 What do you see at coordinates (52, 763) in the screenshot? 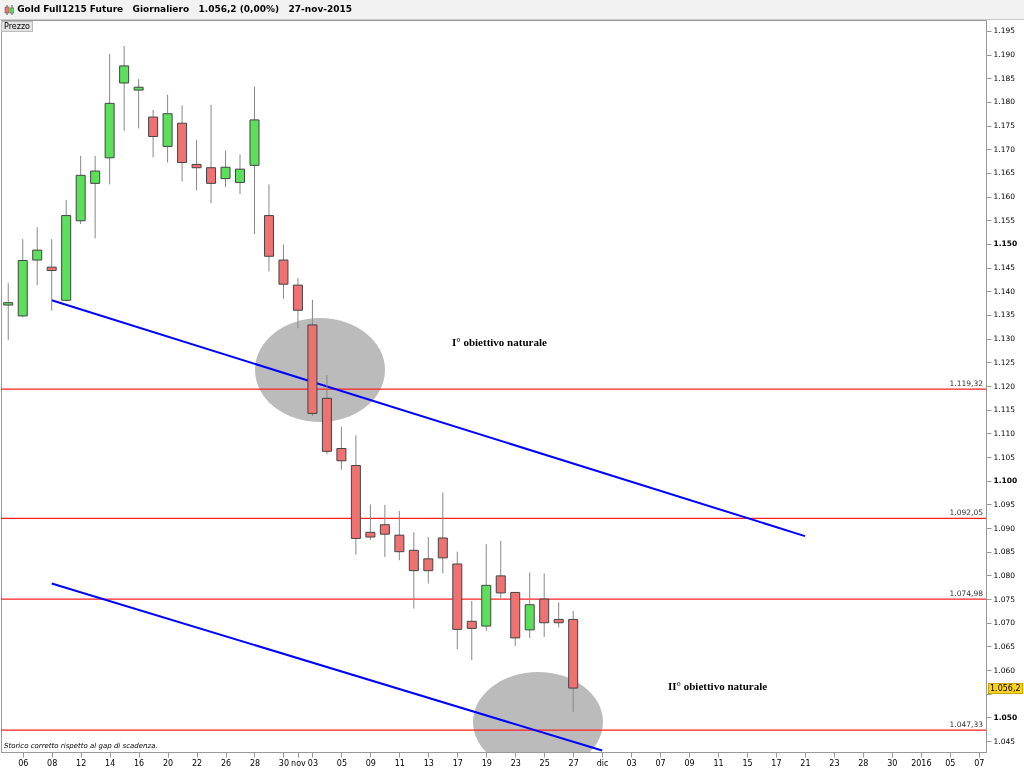
I see `x-tick-label: 08` at bounding box center [52, 763].